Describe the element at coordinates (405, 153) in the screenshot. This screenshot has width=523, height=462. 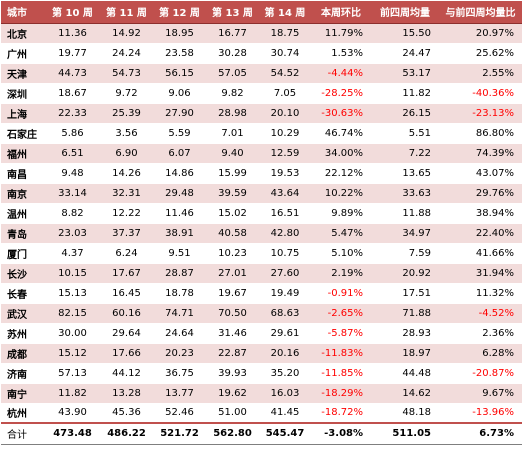
I see `value-cell: 7.22` at that location.